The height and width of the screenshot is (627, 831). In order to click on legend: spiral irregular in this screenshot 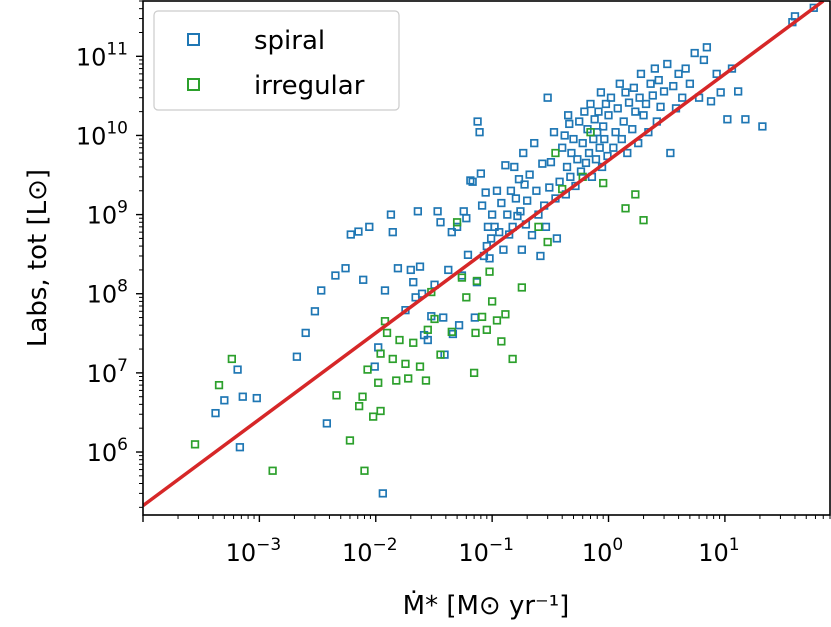, I will do `click(276, 60)`.